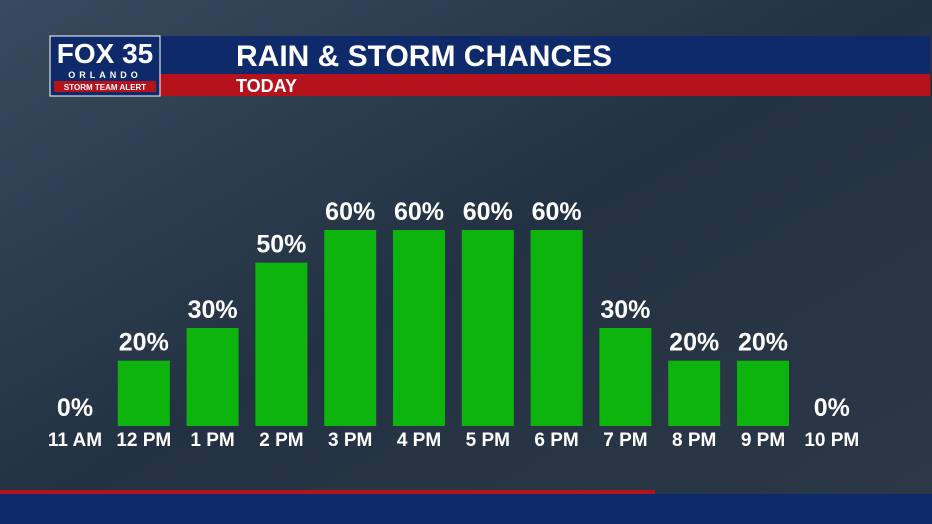 The width and height of the screenshot is (932, 524). I want to click on logo-brand: FOX 35, so click(105, 53).